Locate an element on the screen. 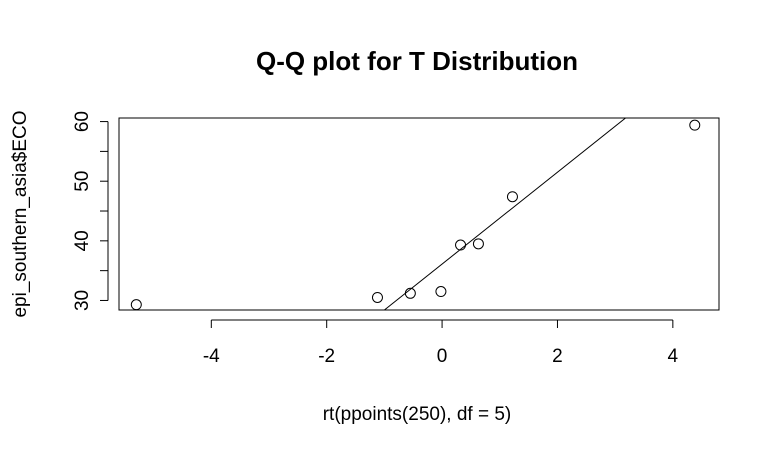  x-tick-label: 2 is located at coordinates (557, 356).